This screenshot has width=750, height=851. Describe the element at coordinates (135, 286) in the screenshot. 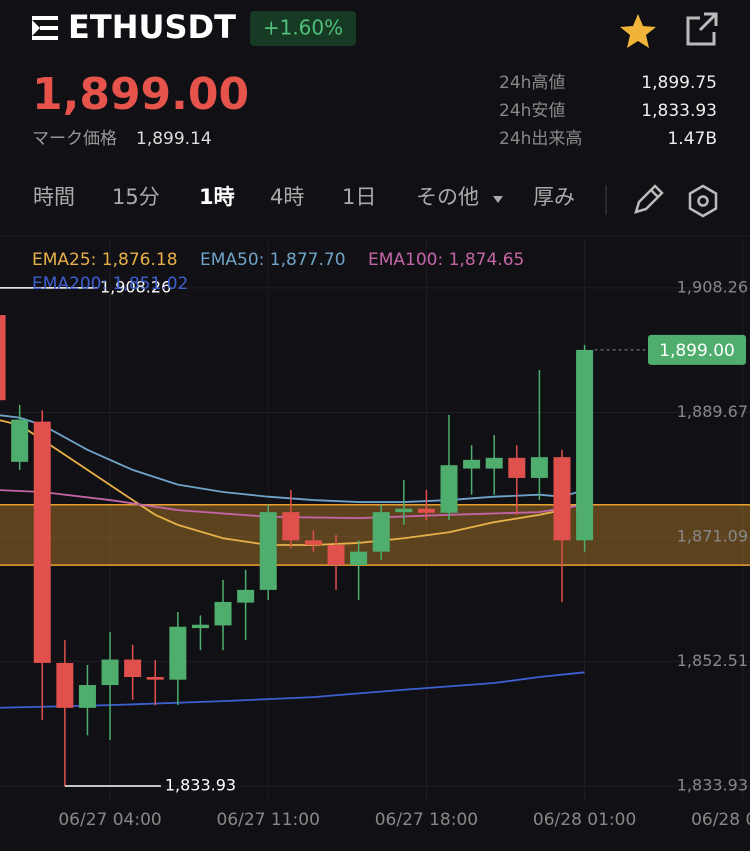

I see `high-marker-label: 1,908.26` at that location.